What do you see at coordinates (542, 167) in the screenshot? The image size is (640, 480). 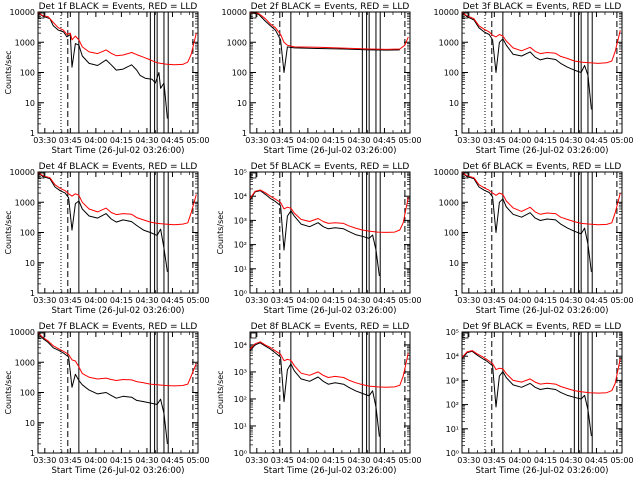 I see `panel-title: Det 6f BLACK = Events, RED = LLD` at bounding box center [542, 167].